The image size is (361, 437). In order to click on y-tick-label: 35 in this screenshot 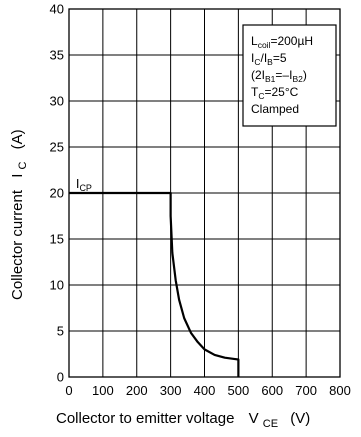, I will do `click(57, 55)`.